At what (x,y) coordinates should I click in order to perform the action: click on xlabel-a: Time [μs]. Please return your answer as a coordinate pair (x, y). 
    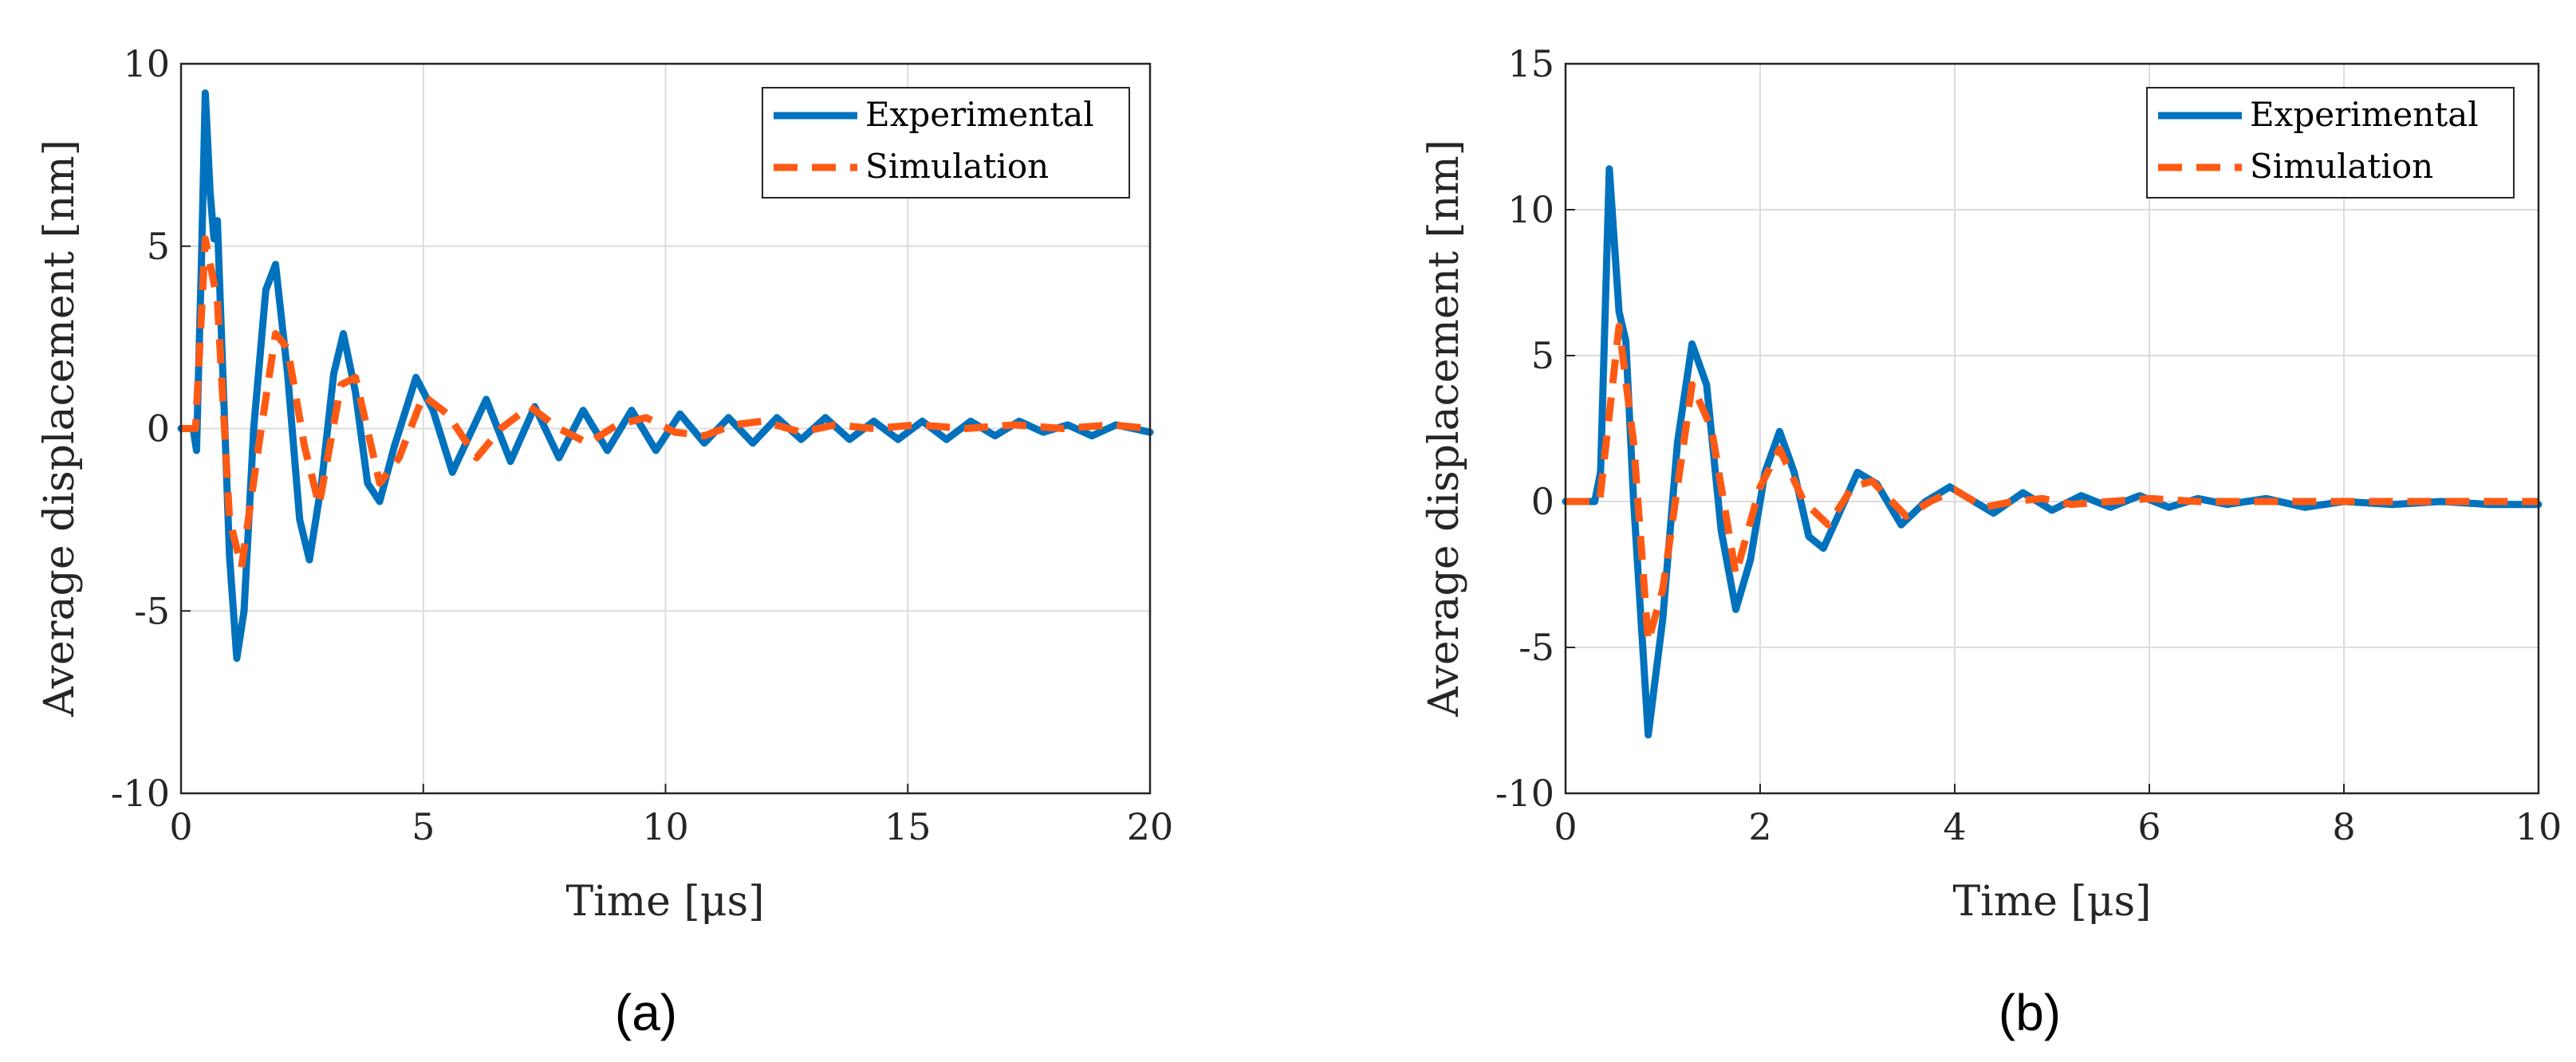
    Looking at the image, I should click on (665, 902).